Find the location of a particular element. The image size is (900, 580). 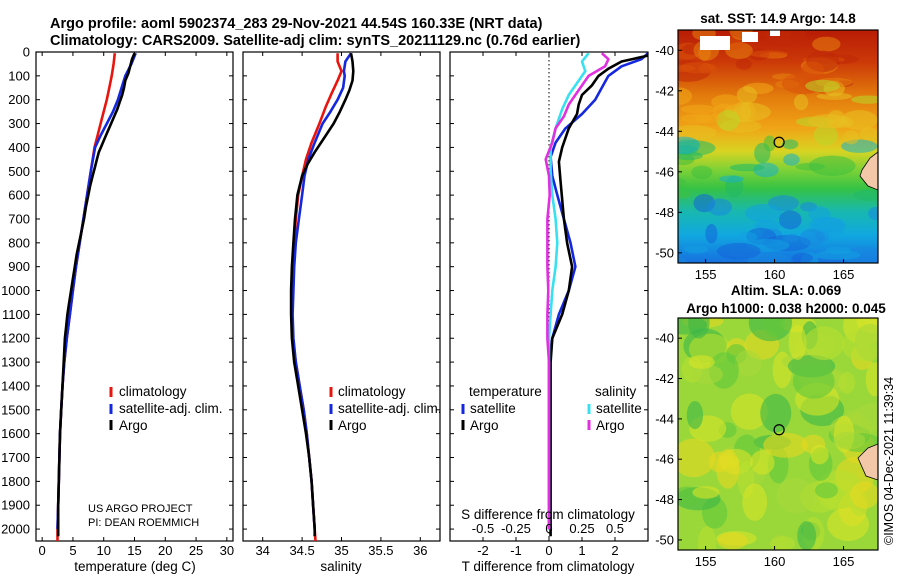

depth-tick-label: 1500 is located at coordinates (15, 409).